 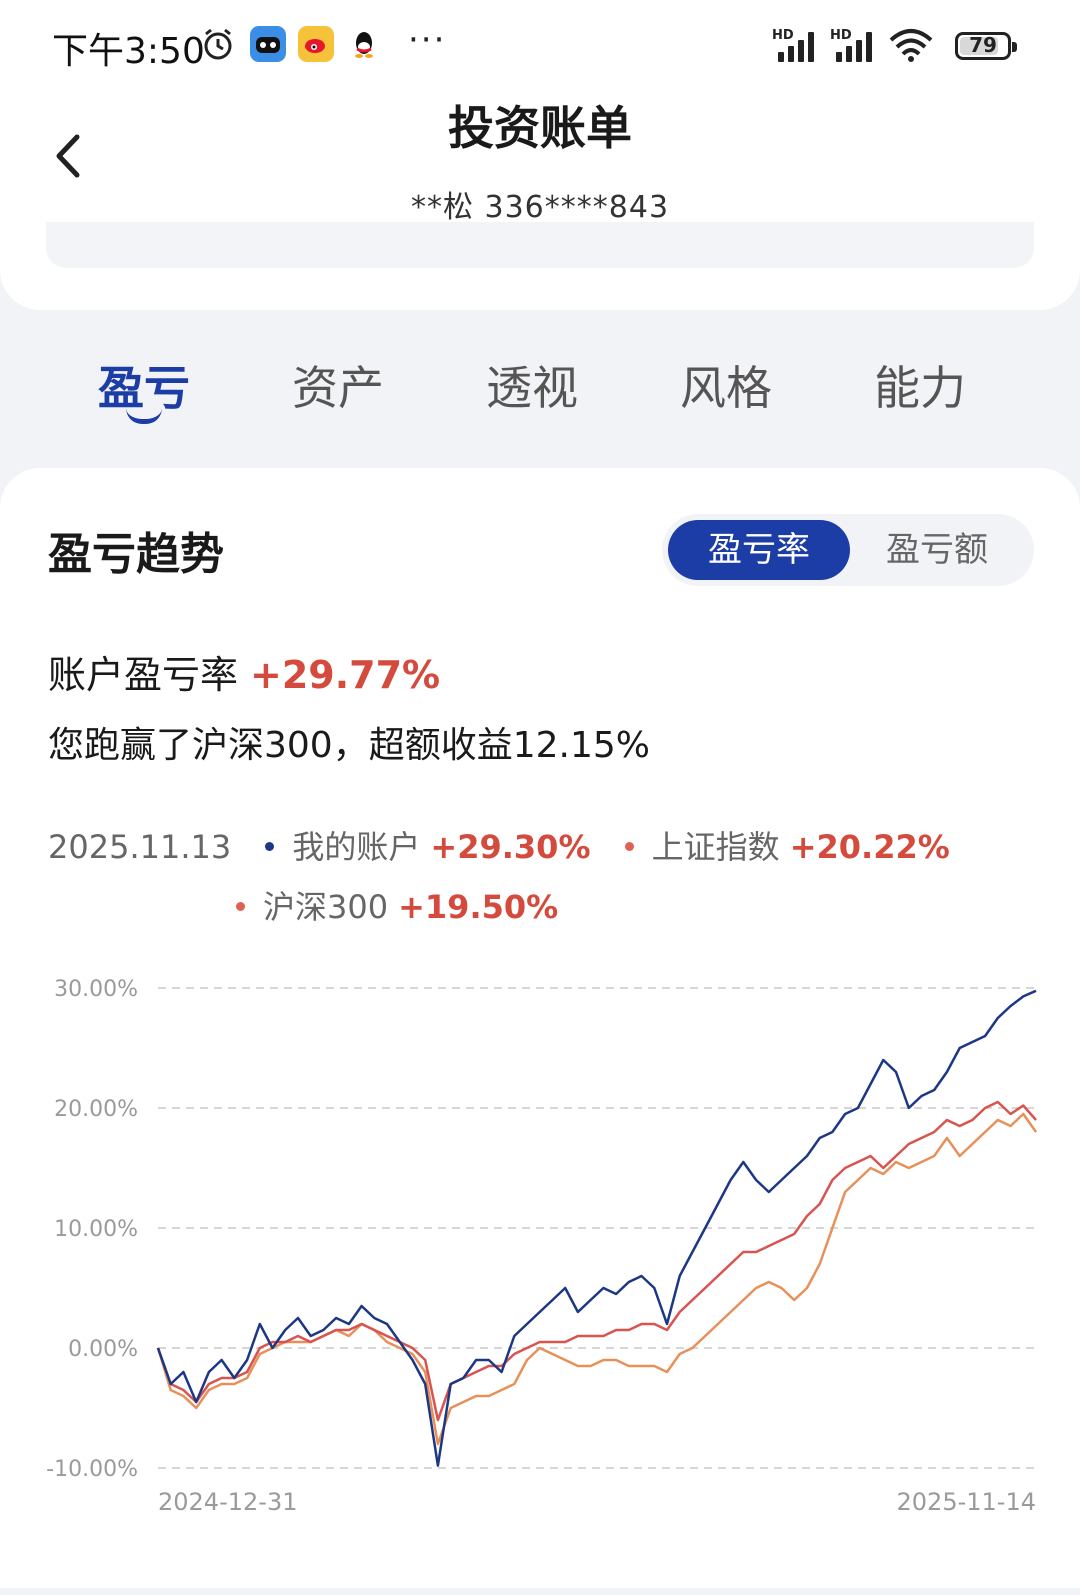 I want to click on legend-item-csi300: 沪深300 +19.50%, so click(x=397, y=907).